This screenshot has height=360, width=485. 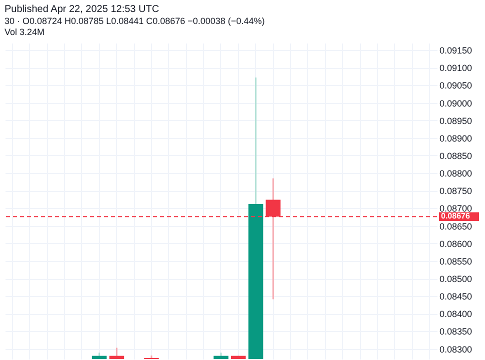 What do you see at coordinates (82, 9) in the screenshot?
I see `chart-title: Published Apr 22, 2025 12:53 UTC` at bounding box center [82, 9].